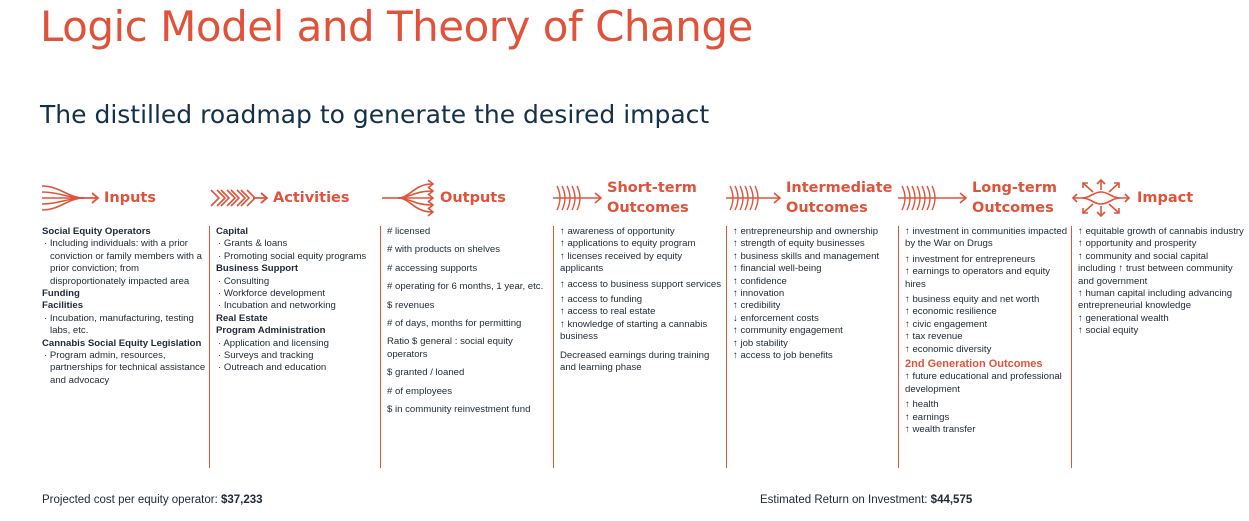  What do you see at coordinates (617, 231) in the screenshot?
I see `list-item: ↑ awareness of opportunity` at bounding box center [617, 231].